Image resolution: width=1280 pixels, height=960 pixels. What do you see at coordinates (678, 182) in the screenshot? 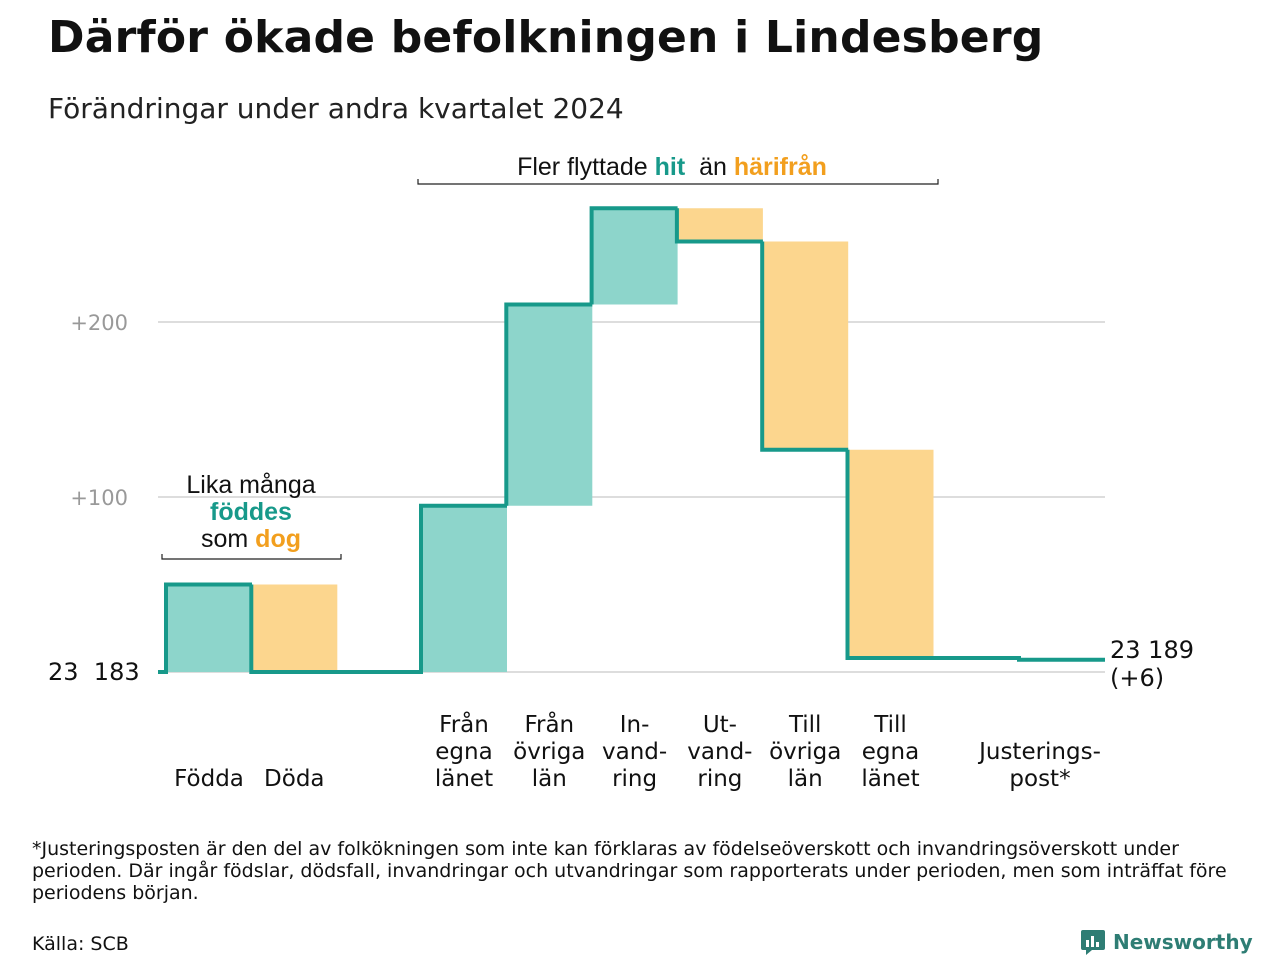
I see `moves-bracket` at bounding box center [678, 182].